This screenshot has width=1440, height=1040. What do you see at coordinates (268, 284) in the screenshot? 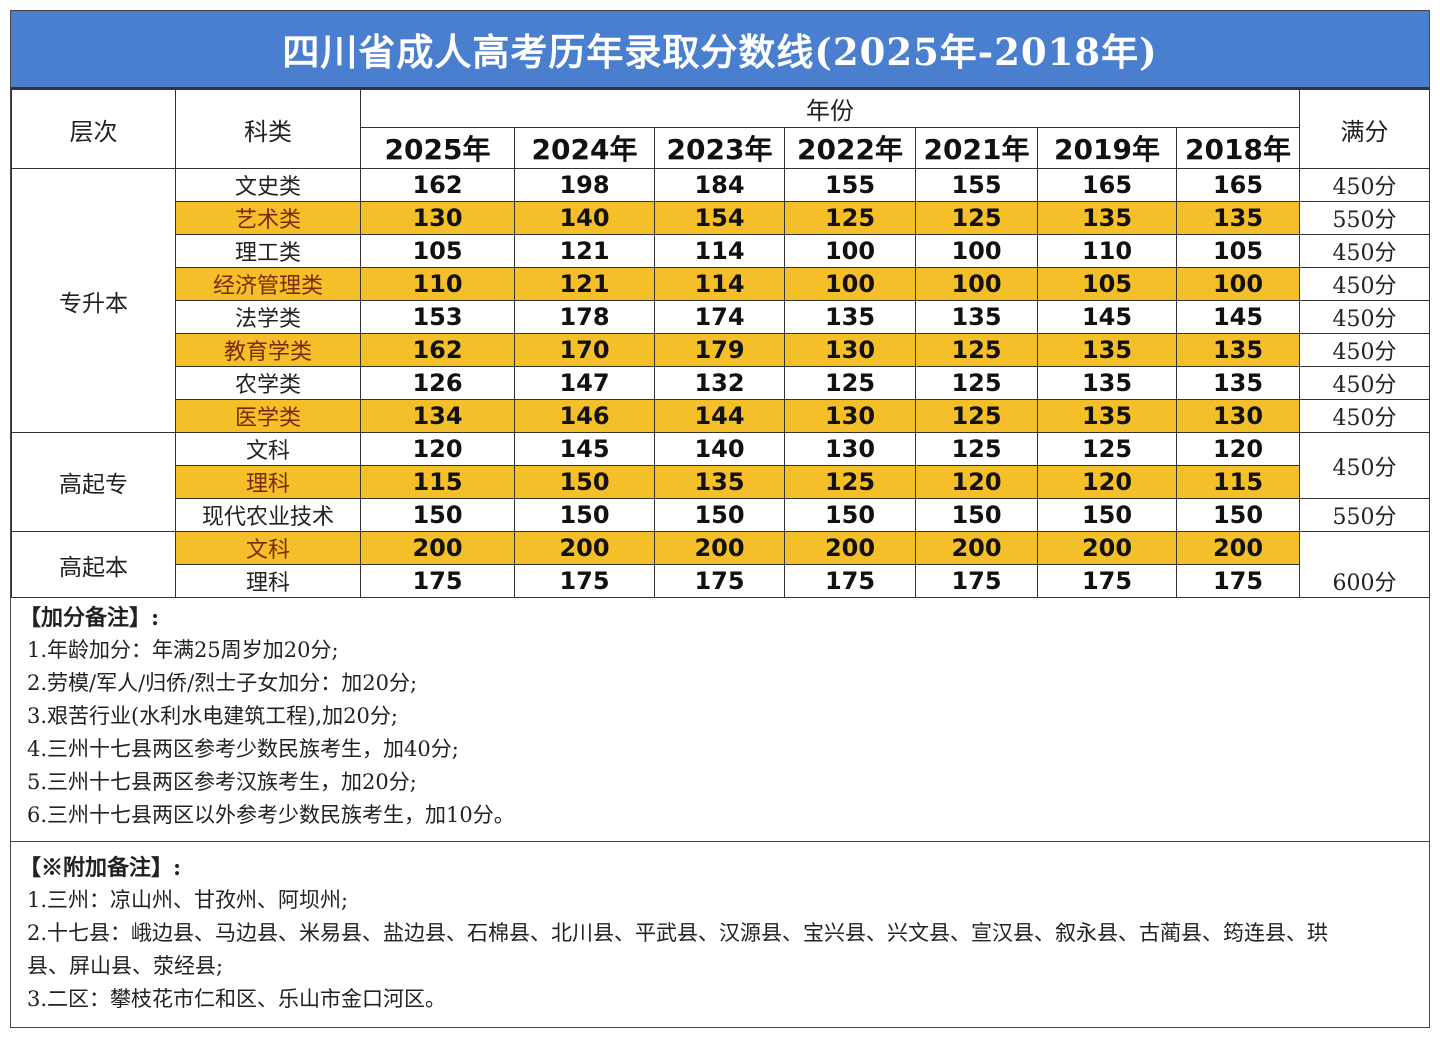
I see `subject-cell: 经济管理类` at bounding box center [268, 284].